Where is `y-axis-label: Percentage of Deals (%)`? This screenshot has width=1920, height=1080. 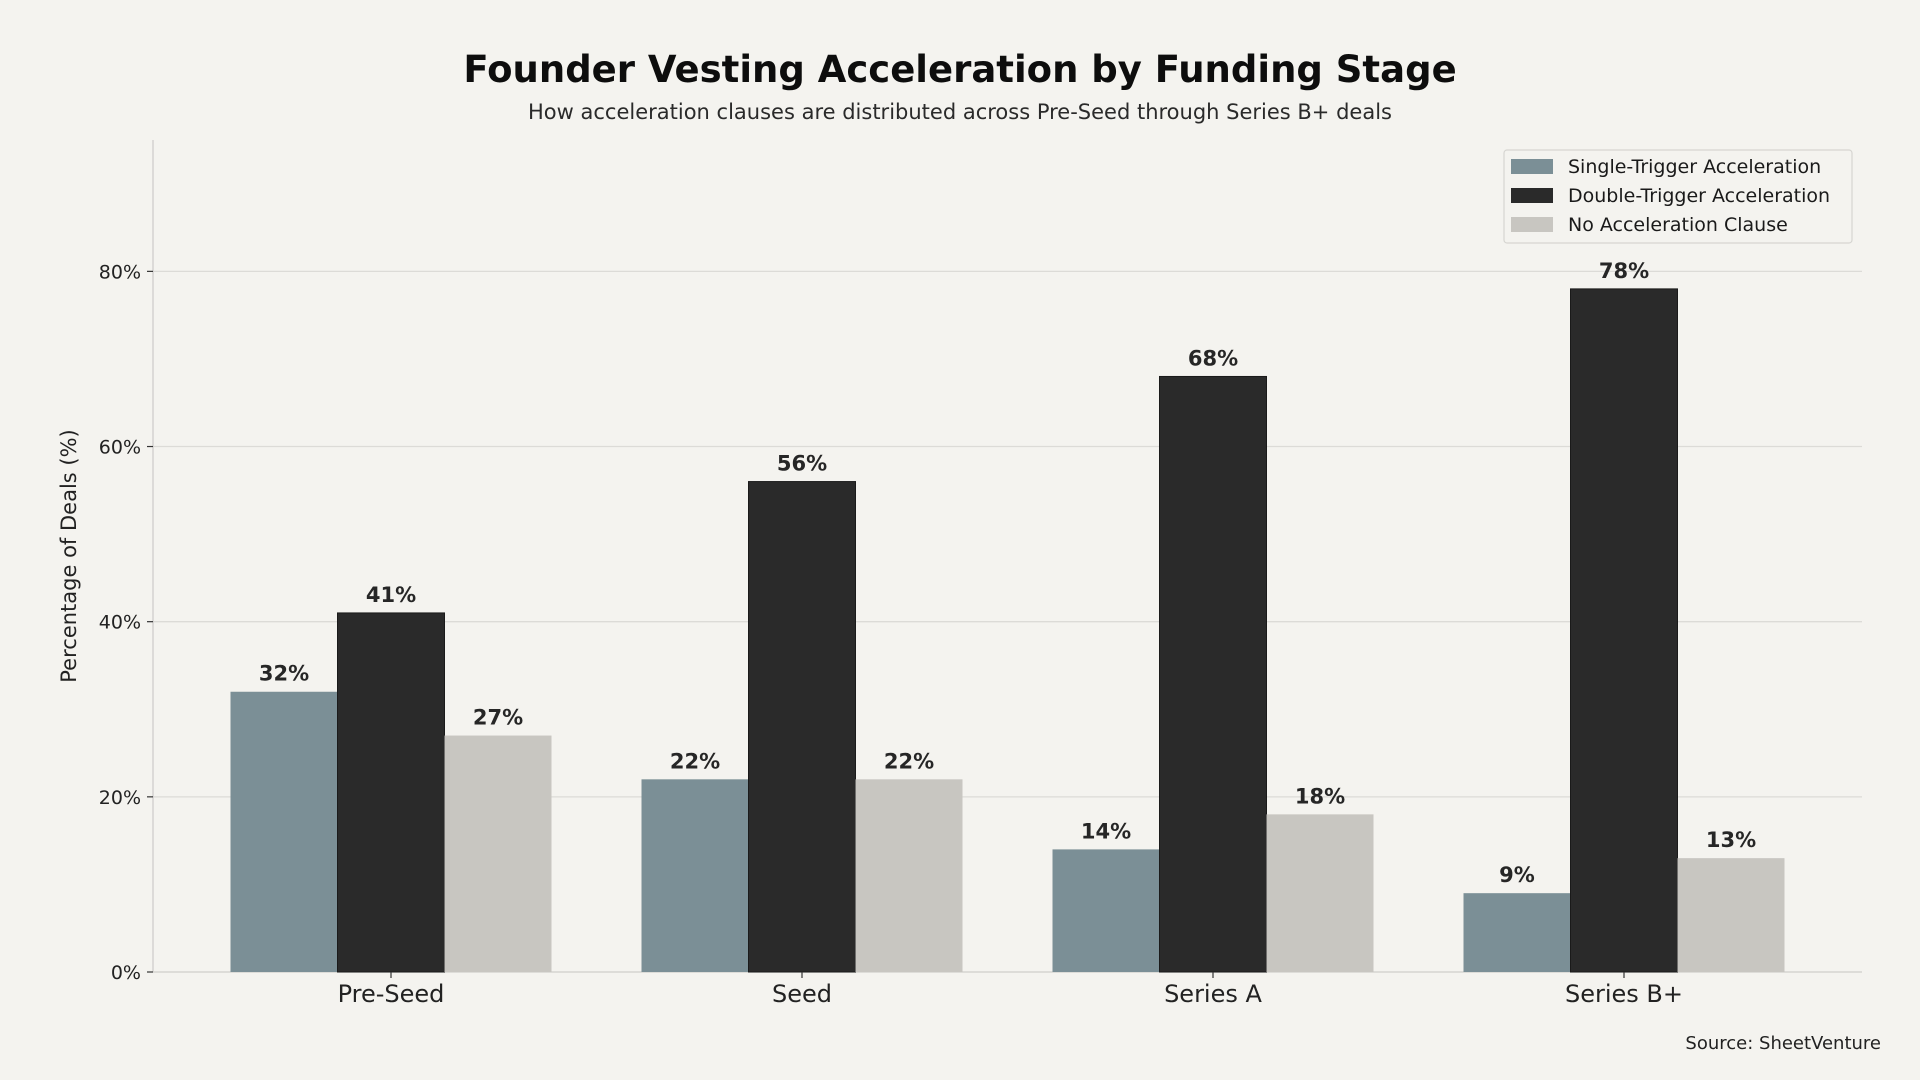 y-axis-label: Percentage of Deals (%) is located at coordinates (69, 555).